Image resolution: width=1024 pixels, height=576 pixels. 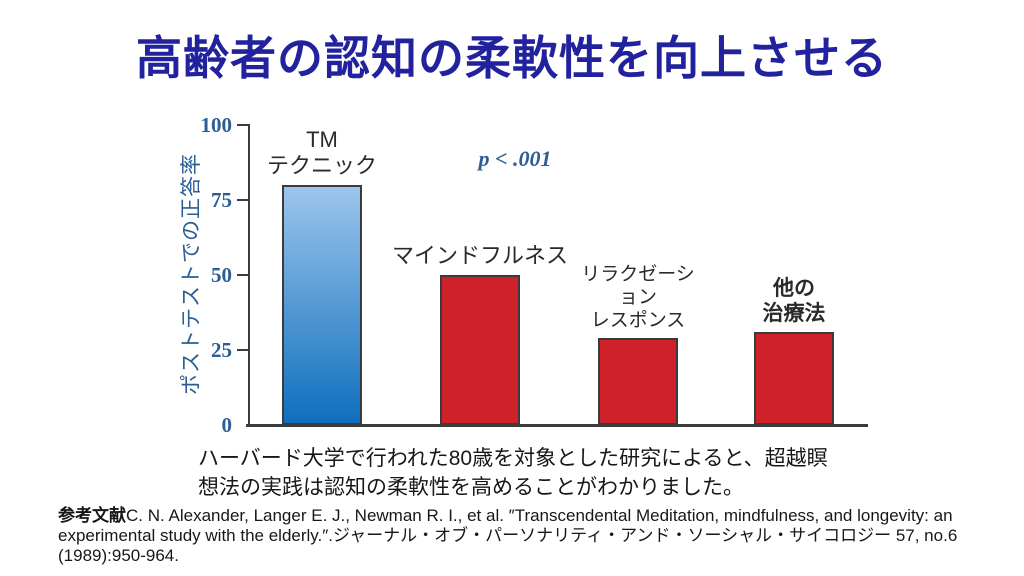 What do you see at coordinates (216, 125) in the screenshot?
I see `y-tick-label: 100` at bounding box center [216, 125].